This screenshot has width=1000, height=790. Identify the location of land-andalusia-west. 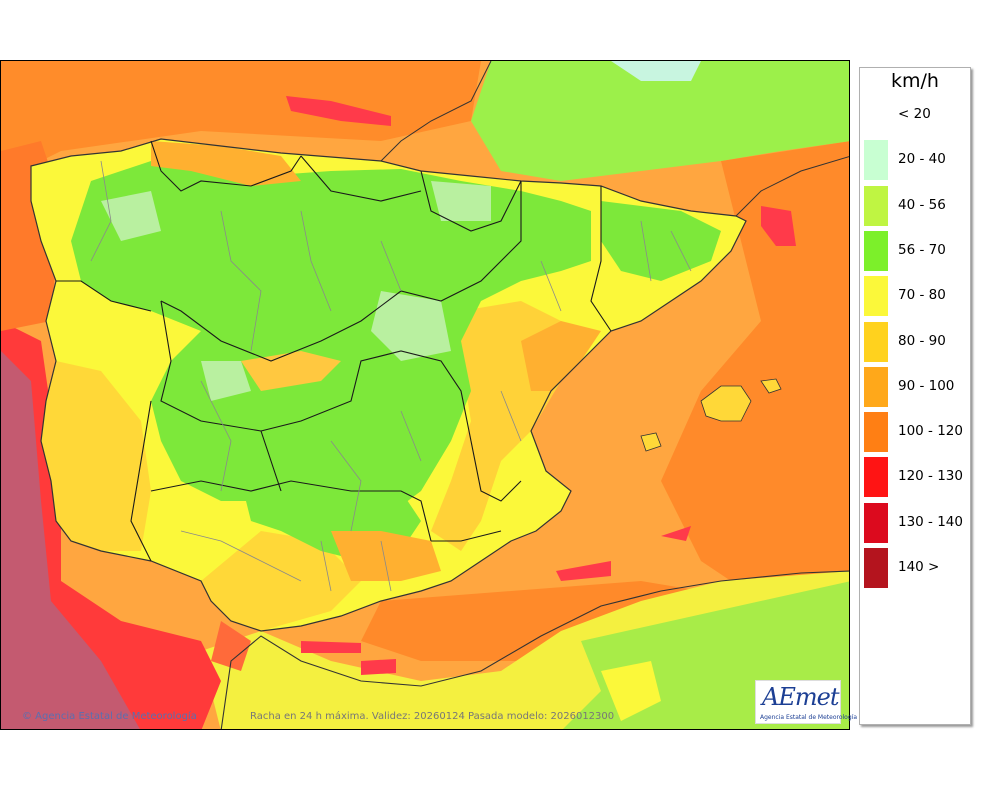
(281, 581).